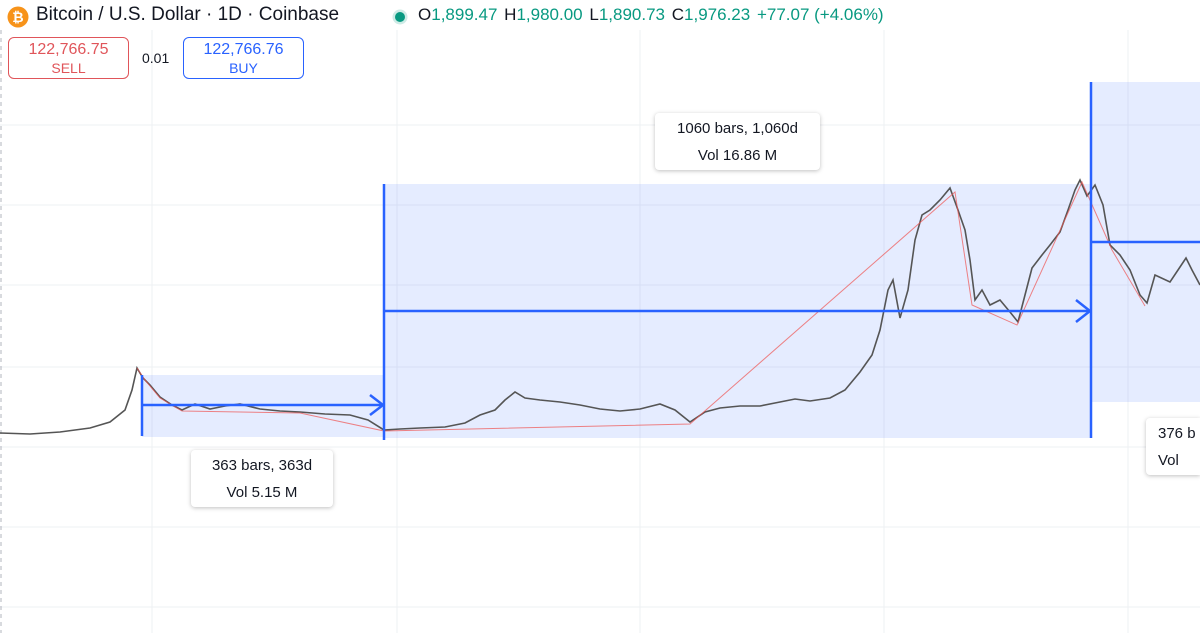 The image size is (1200, 633). I want to click on buy-label: BUY, so click(243, 68).